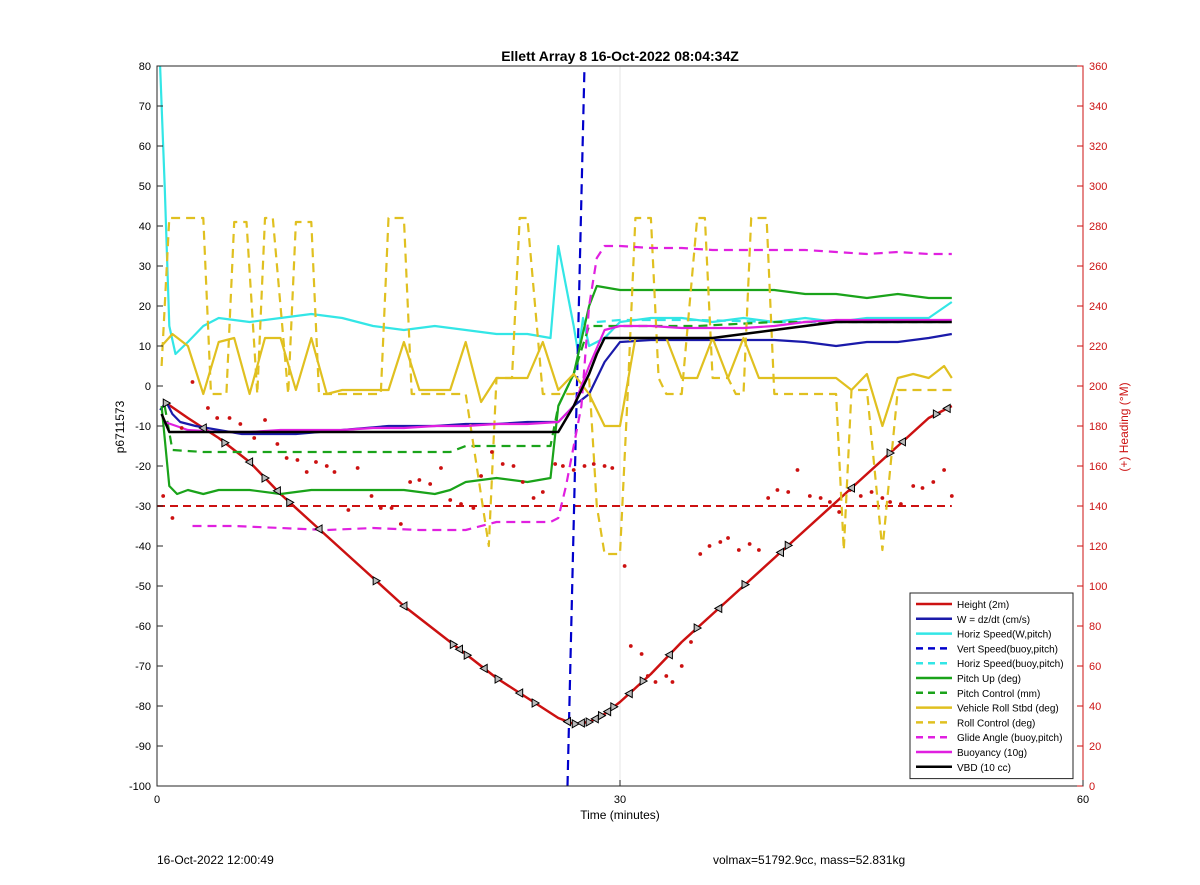 The height and width of the screenshot is (885, 1200). Describe the element at coordinates (140, 787) in the screenshot. I see `y-tick-label: -100` at that location.